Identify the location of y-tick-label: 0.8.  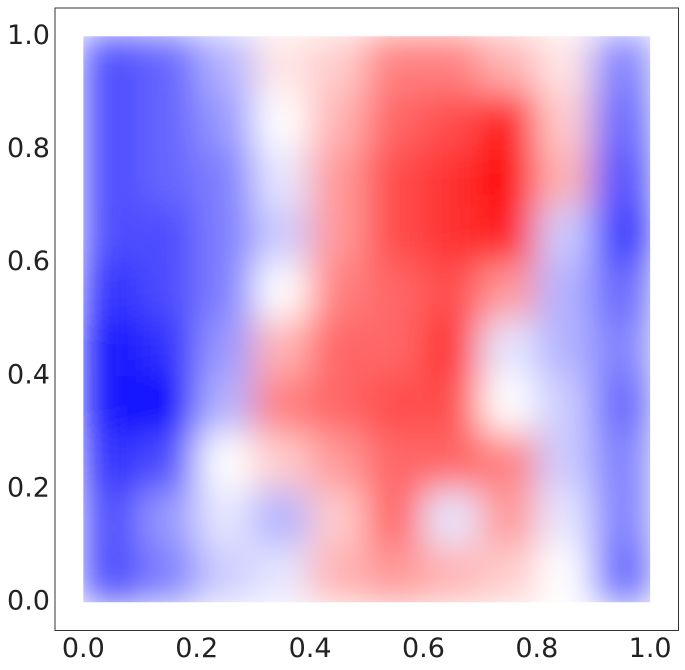
(28, 148).